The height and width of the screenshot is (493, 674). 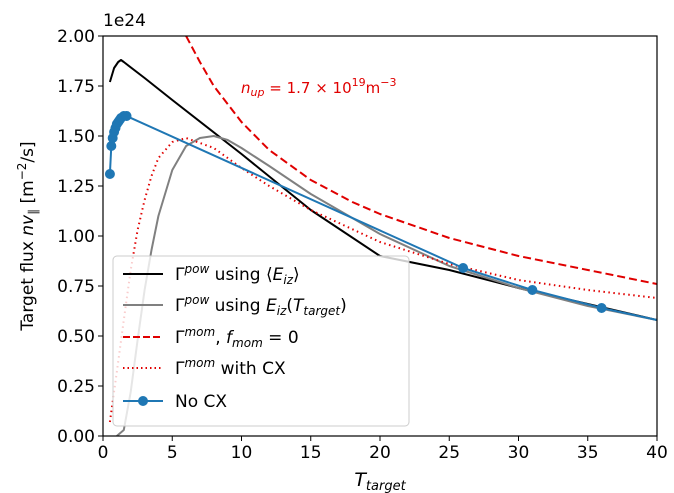 I want to click on y-tick-label: 1.25, so click(x=76, y=187).